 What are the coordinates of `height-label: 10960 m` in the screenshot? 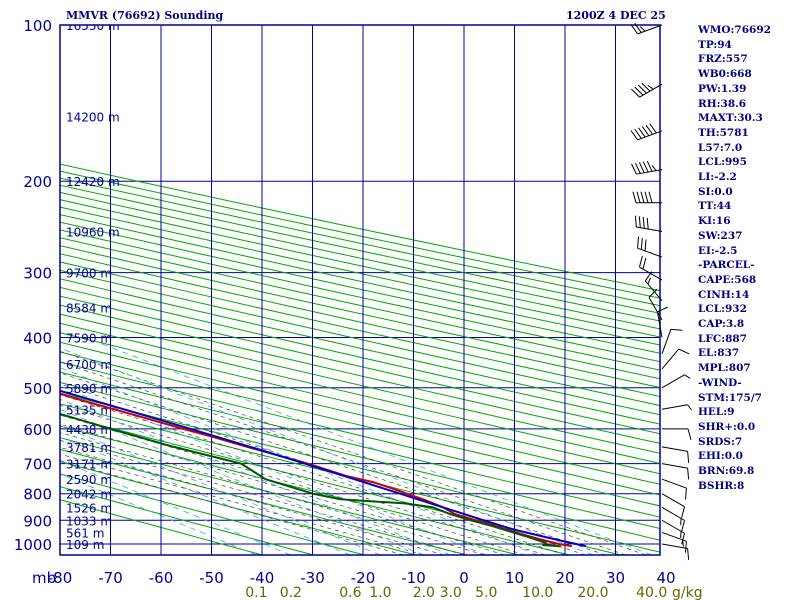 It's located at (93, 233).